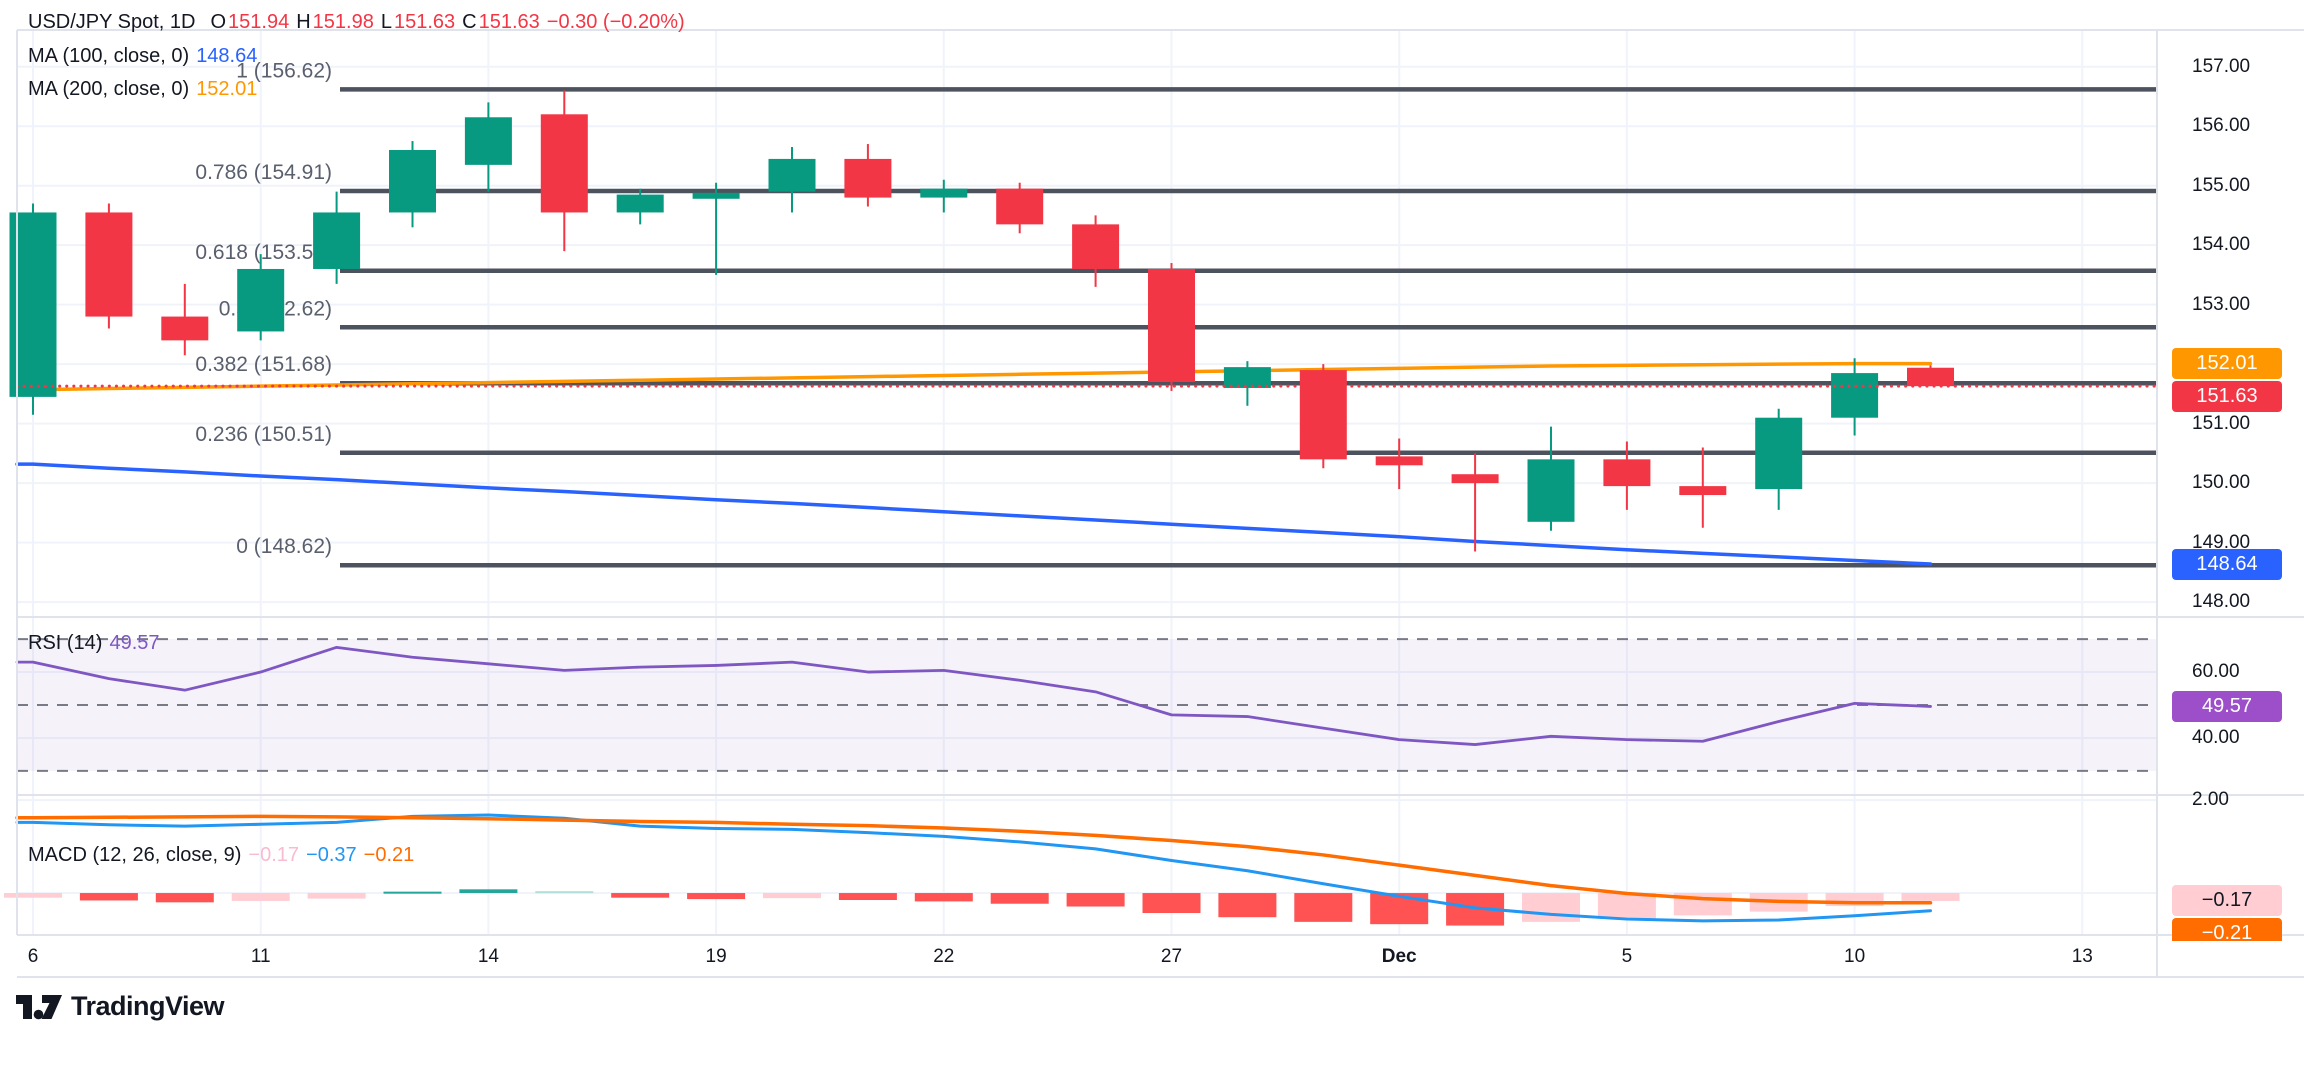 This screenshot has width=2304, height=1066. What do you see at coordinates (227, 89) in the screenshot?
I see `ma200-value: 152.01` at bounding box center [227, 89].